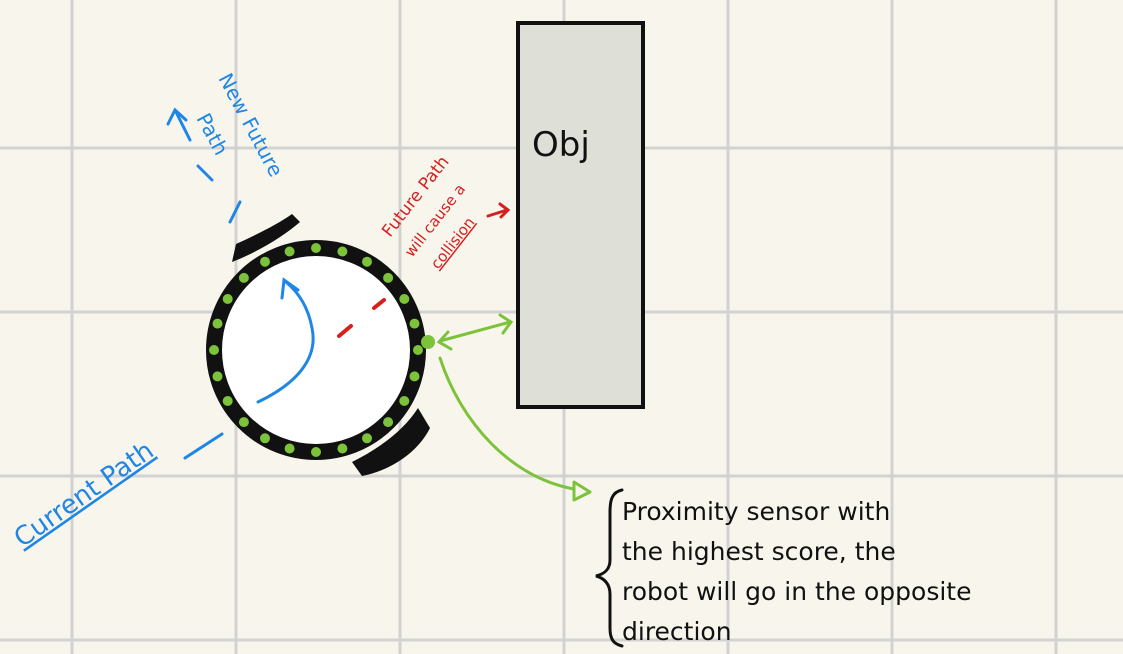 The height and width of the screenshot is (654, 1123). What do you see at coordinates (759, 551) in the screenshot?
I see `note-line-2: the highest score, the` at bounding box center [759, 551].